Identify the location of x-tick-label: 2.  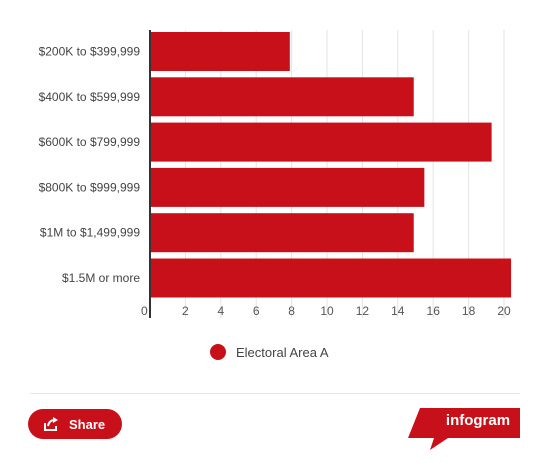
(185, 311).